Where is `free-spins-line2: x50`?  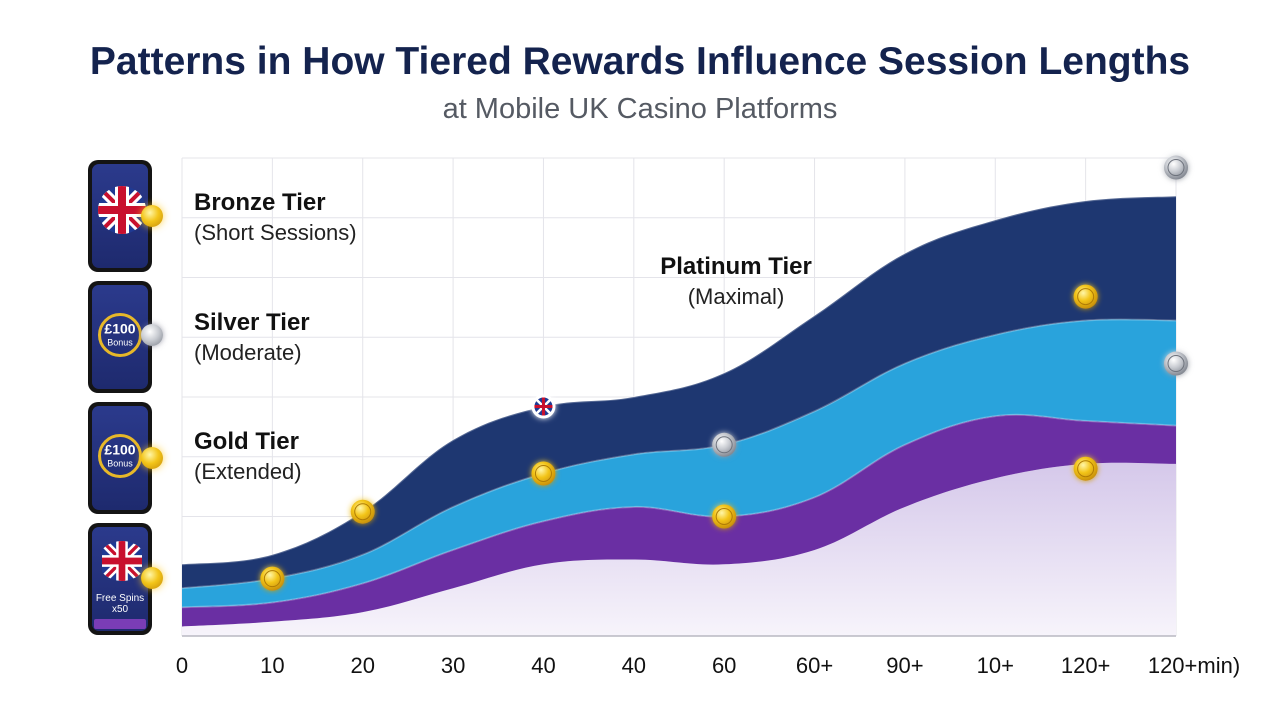 free-spins-line2: x50 is located at coordinates (120, 609).